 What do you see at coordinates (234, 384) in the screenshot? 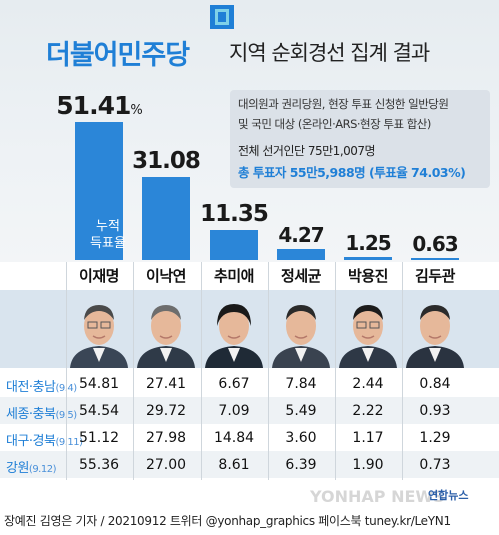
I see `table-cell: 6.67` at bounding box center [234, 384].